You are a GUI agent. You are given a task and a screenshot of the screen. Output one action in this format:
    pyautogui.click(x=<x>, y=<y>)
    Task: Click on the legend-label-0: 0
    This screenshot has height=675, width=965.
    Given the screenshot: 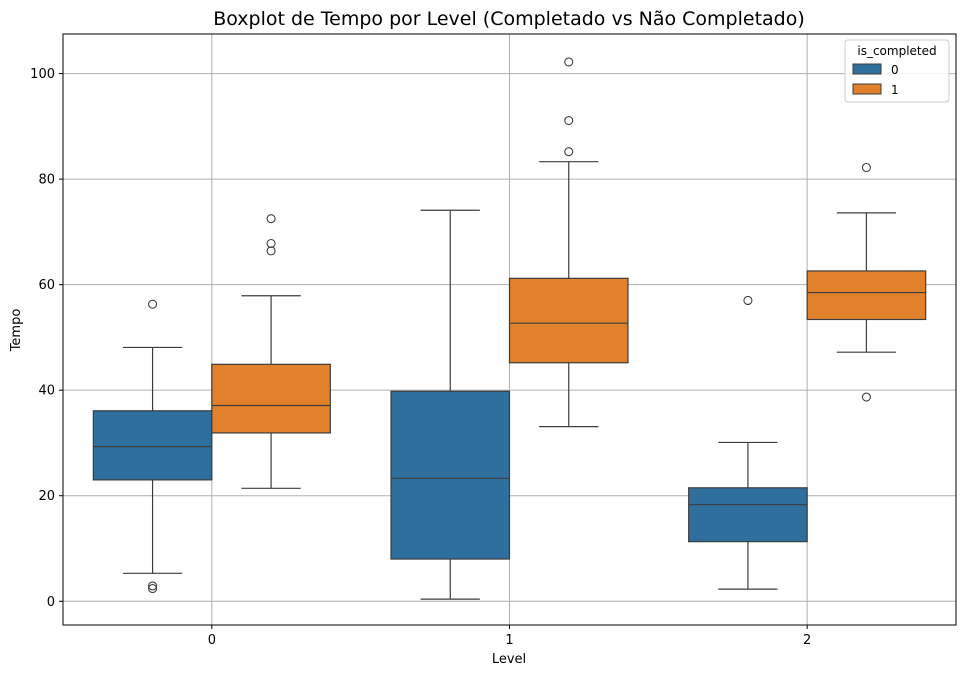 What is the action you would take?
    pyautogui.click(x=895, y=70)
    